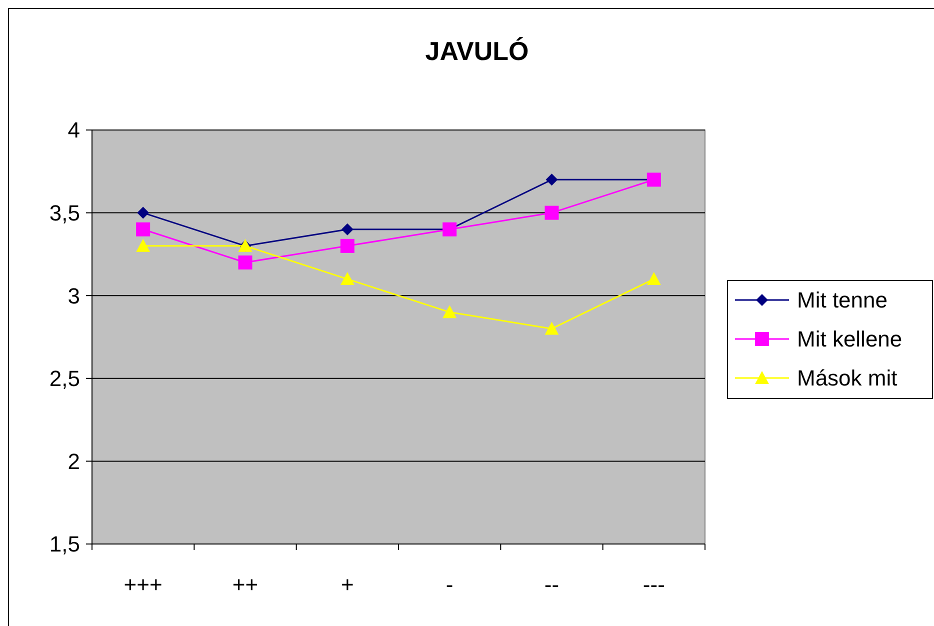  I want to click on x-tick-label: ---, so click(653, 584).